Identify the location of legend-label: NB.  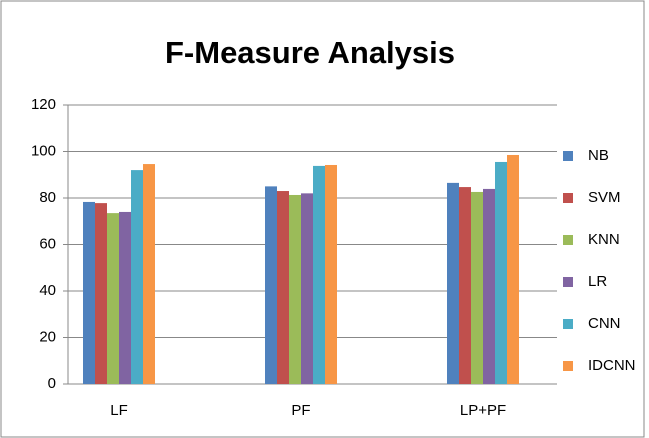
(598, 155).